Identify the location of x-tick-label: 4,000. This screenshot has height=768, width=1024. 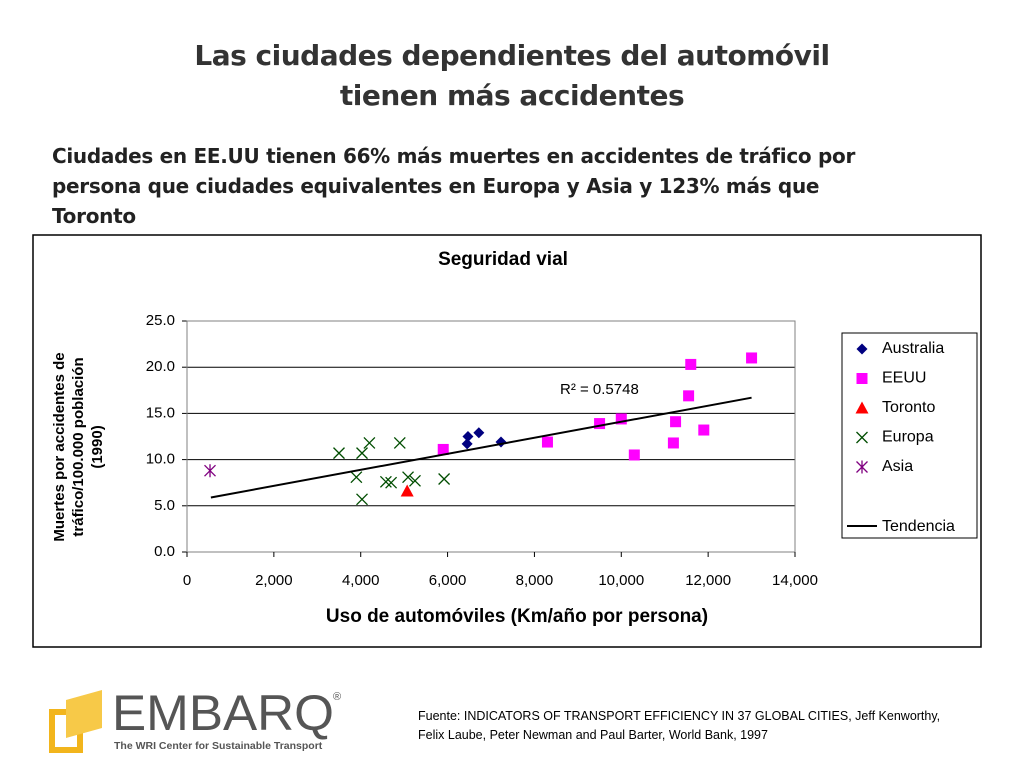
(361, 580).